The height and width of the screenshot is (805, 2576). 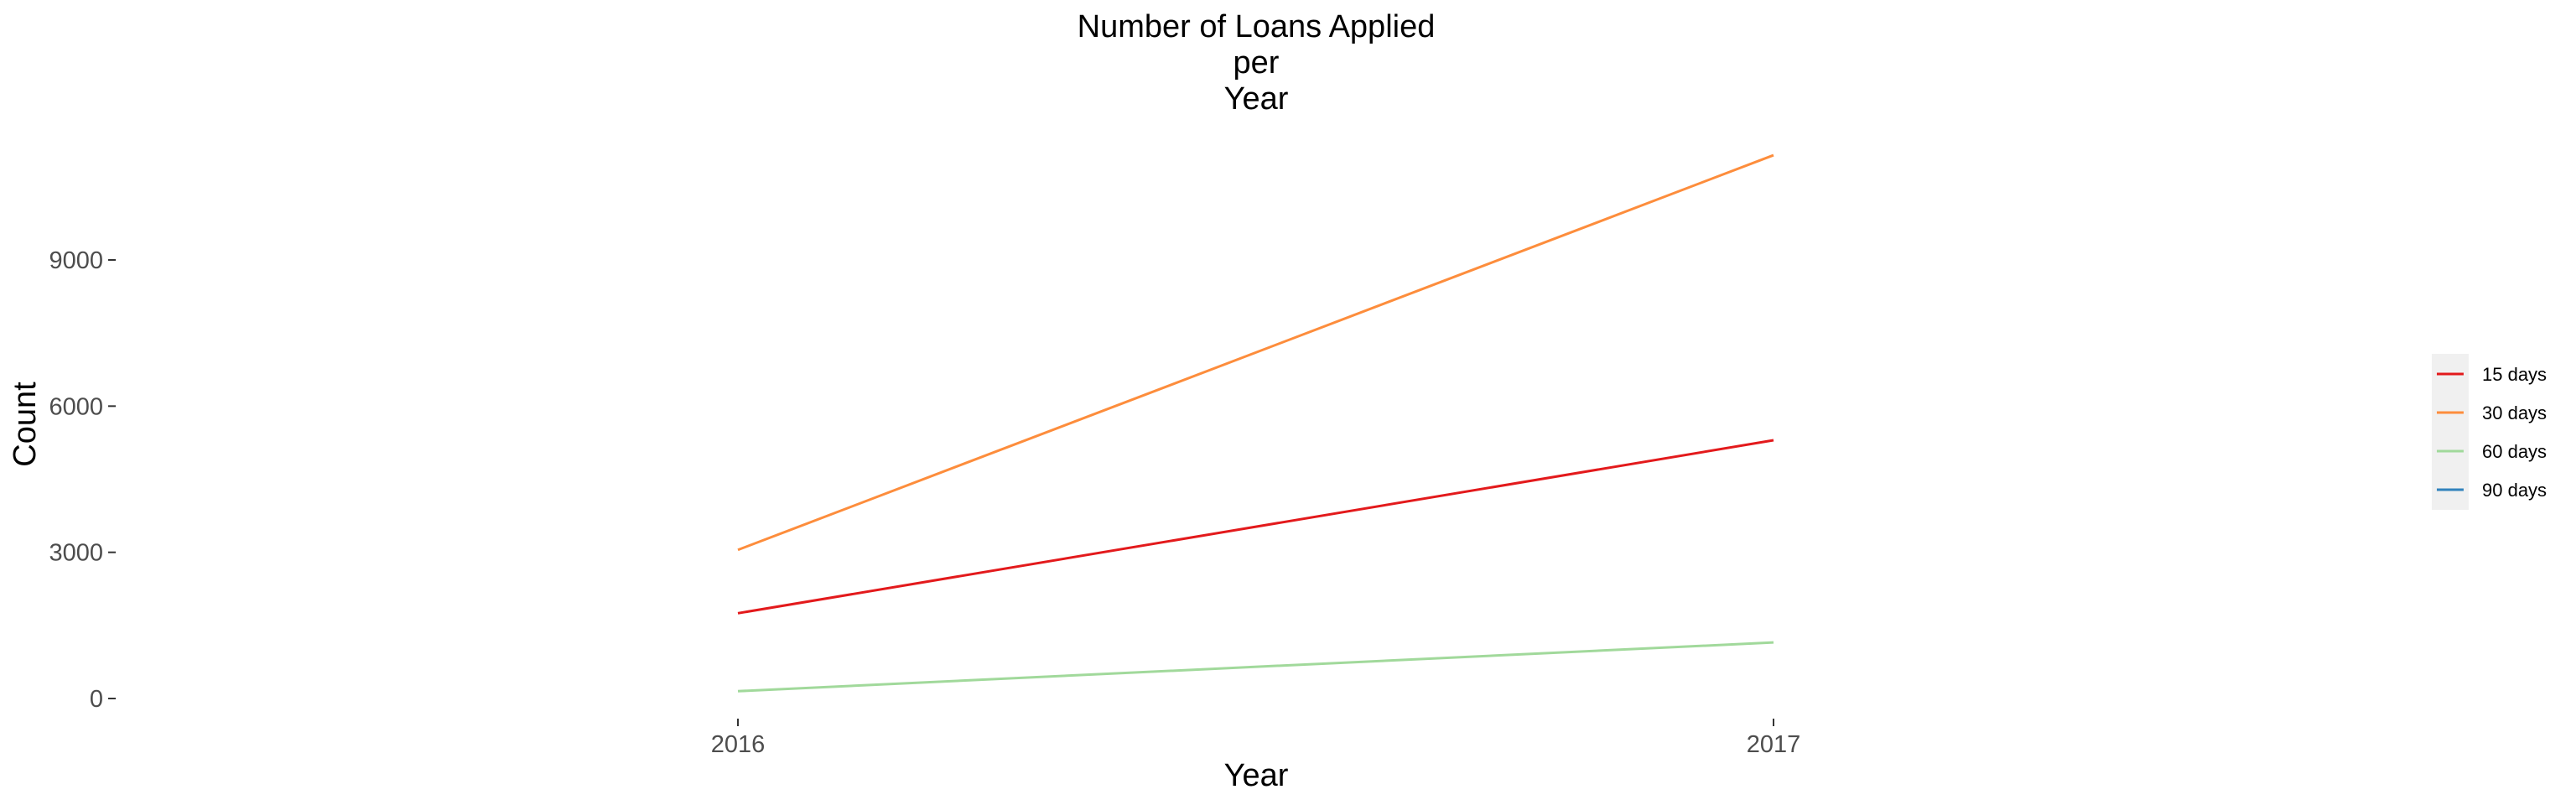 I want to click on y-axis: 0 3000 6000 9000, so click(x=82, y=480).